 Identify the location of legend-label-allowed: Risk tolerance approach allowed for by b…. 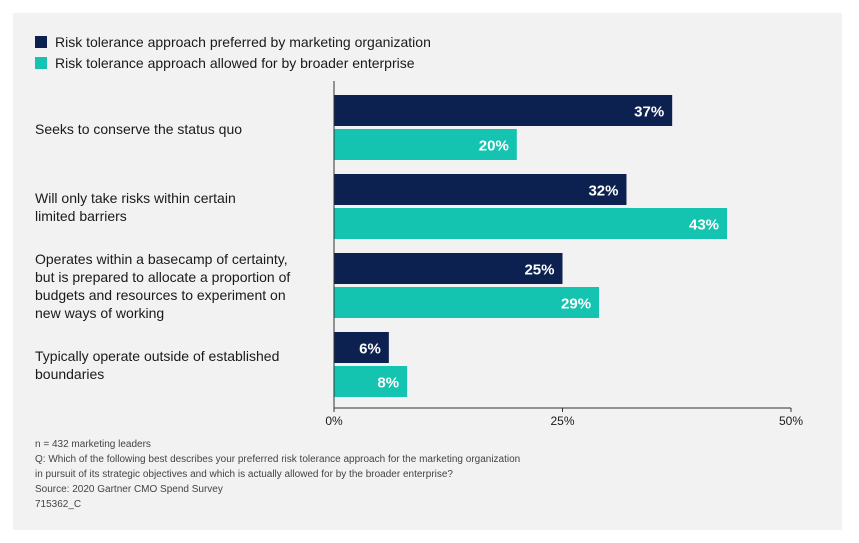
(235, 63).